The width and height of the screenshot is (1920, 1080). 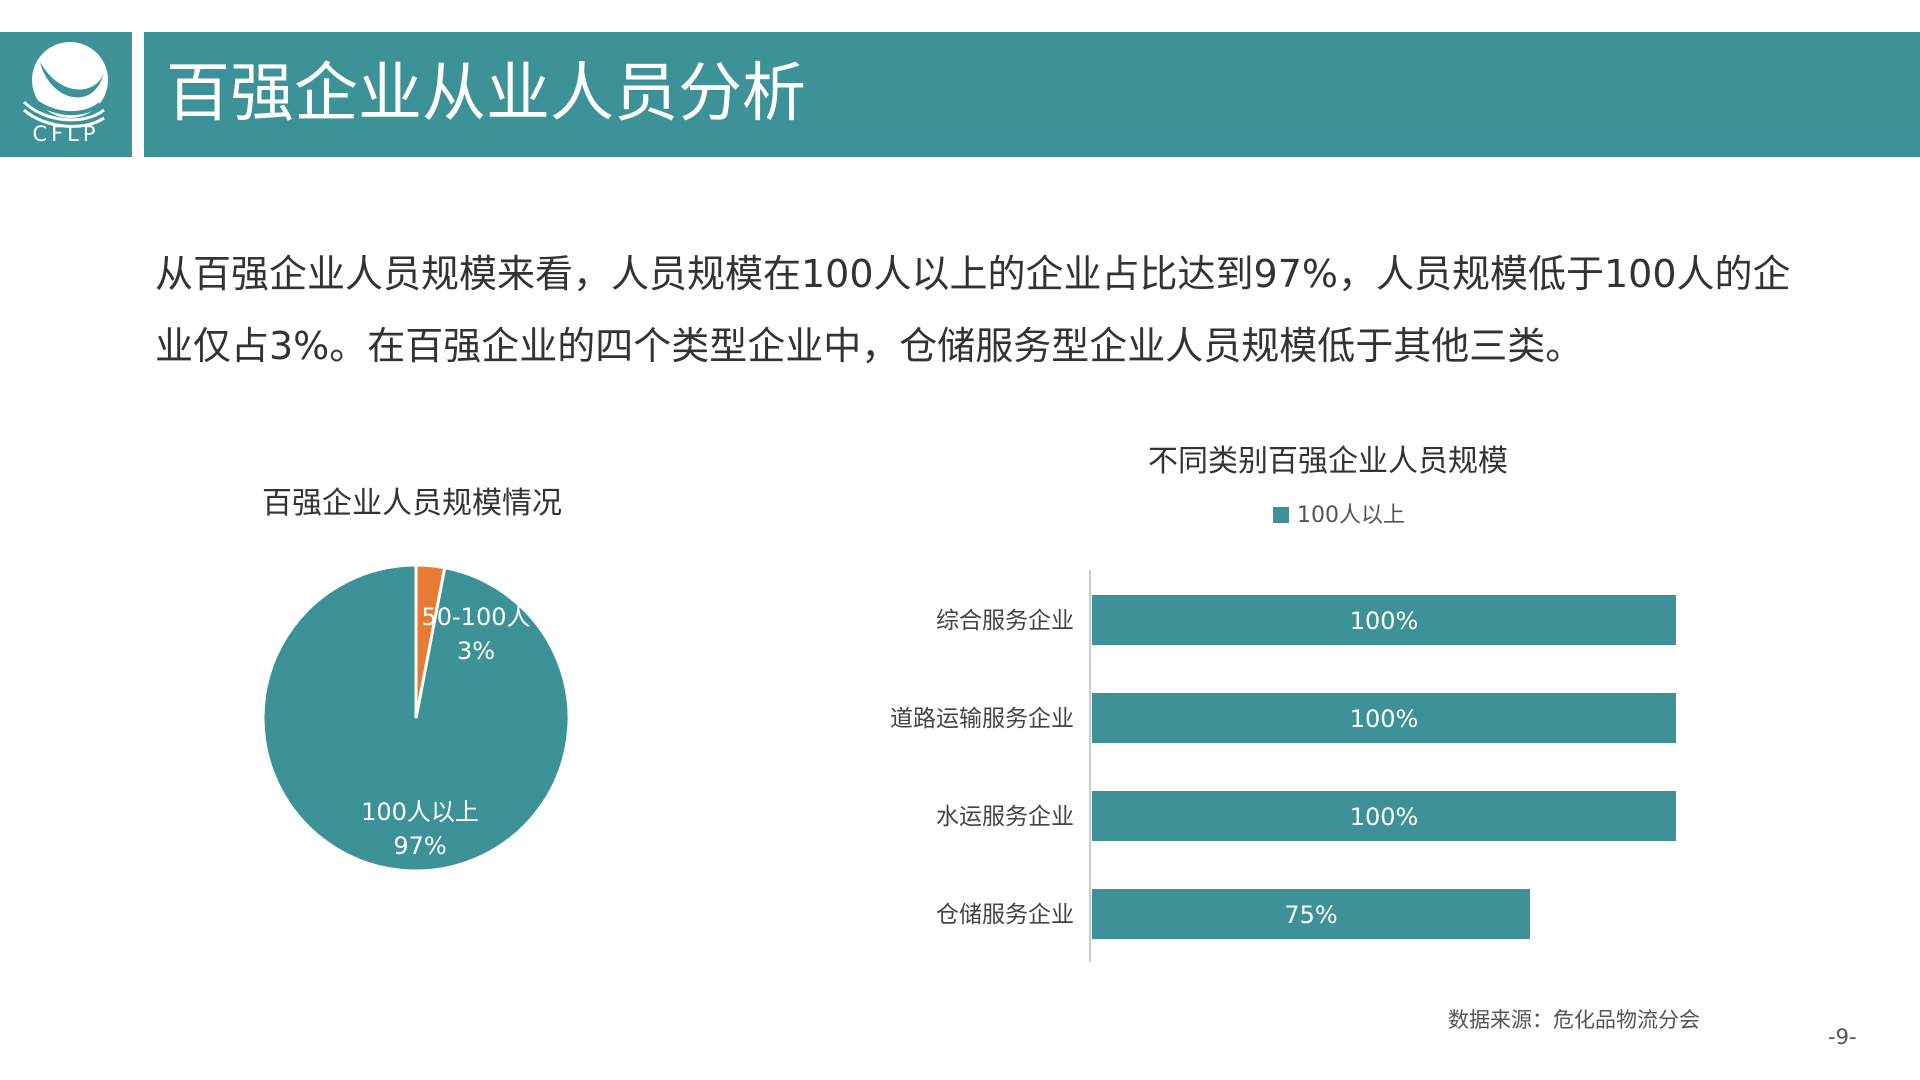 I want to click on page-title: 百强企业从业人员分析, so click(x=486, y=94).